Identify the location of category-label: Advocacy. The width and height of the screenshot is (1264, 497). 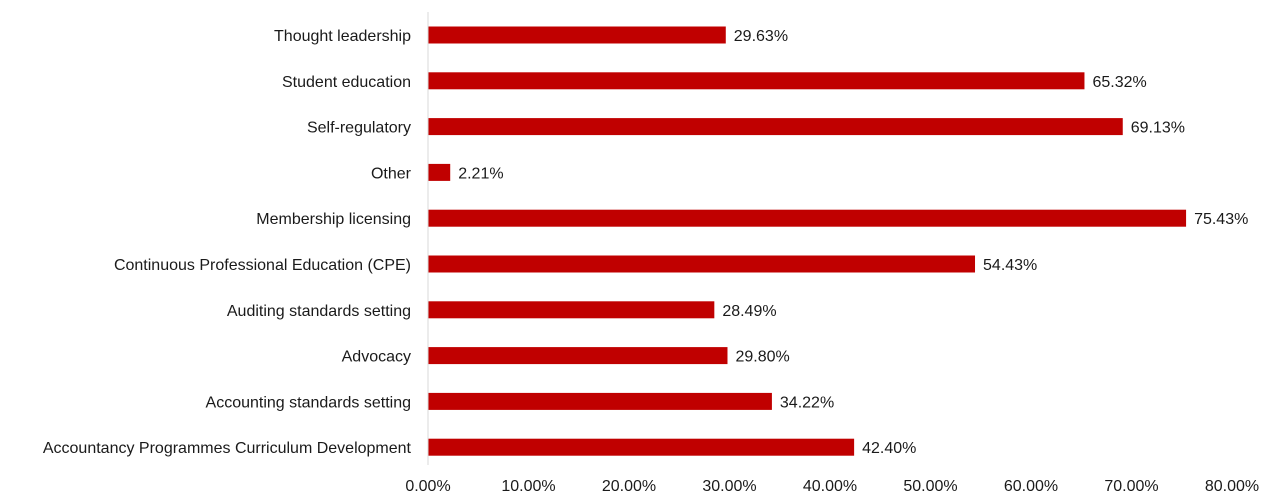
(376, 357).